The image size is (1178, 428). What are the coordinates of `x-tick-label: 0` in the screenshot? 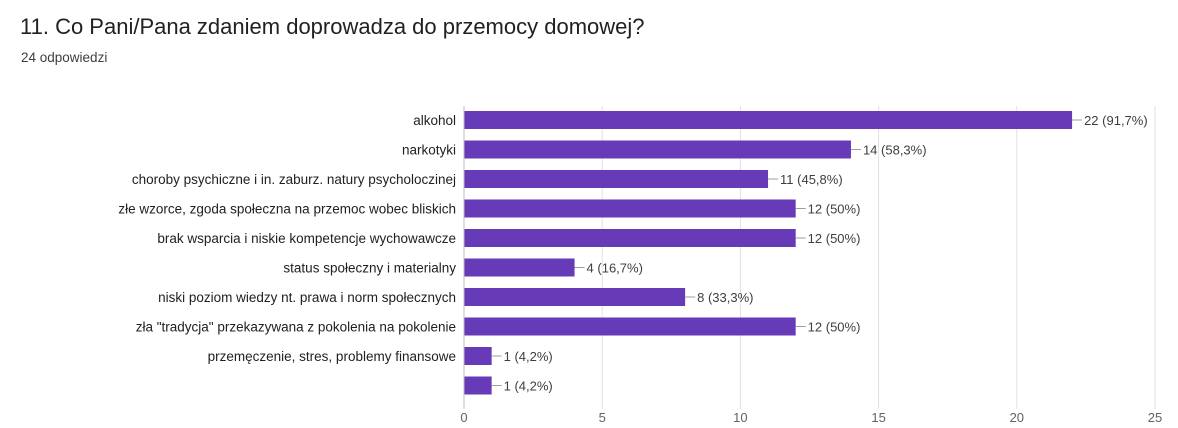 It's located at (463, 417).